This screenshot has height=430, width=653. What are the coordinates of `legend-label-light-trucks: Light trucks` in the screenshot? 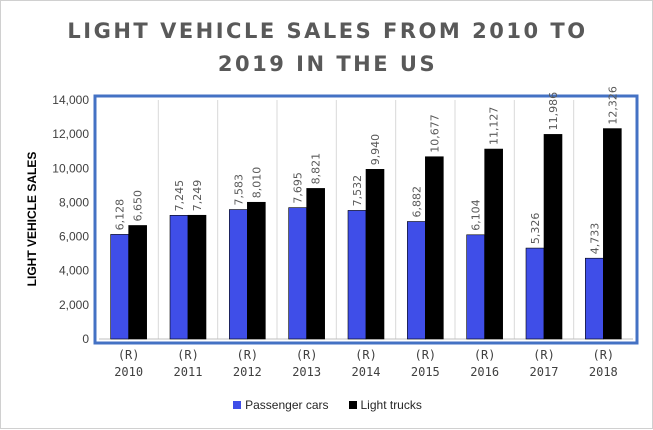 It's located at (391, 405).